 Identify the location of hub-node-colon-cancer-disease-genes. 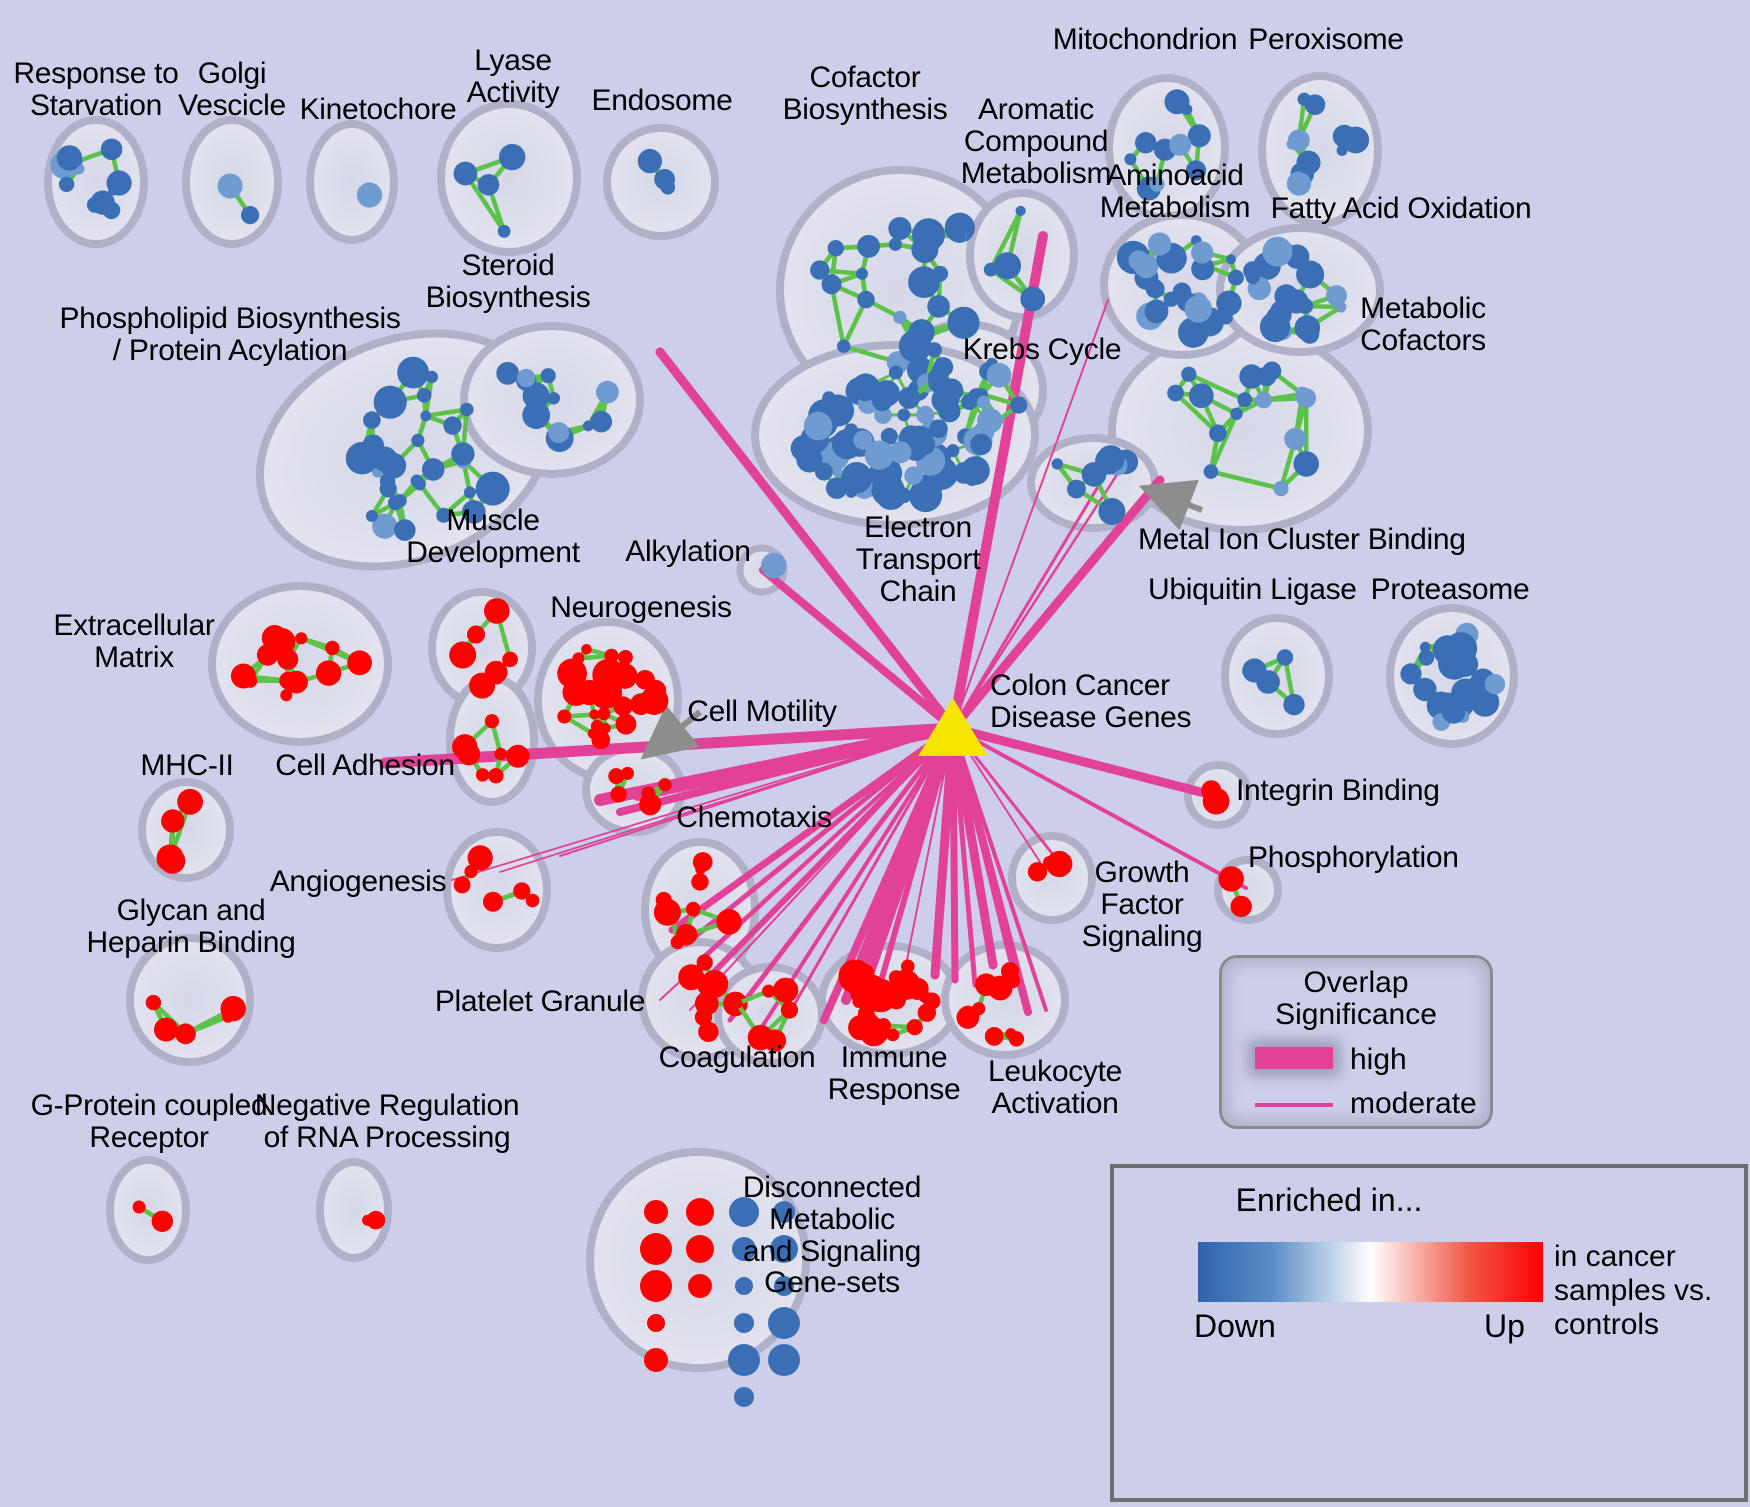
(953, 727).